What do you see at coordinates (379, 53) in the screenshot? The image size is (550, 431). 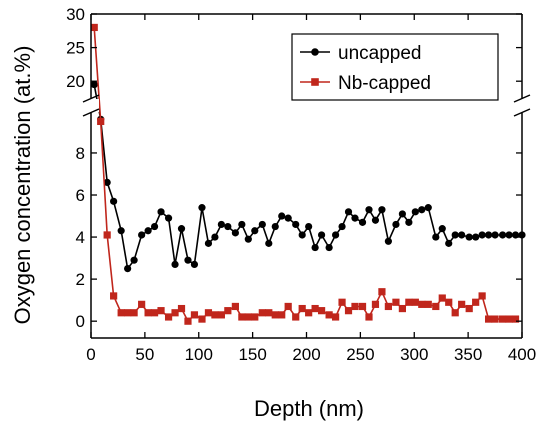 I see `legend-label: uncapped` at bounding box center [379, 53].